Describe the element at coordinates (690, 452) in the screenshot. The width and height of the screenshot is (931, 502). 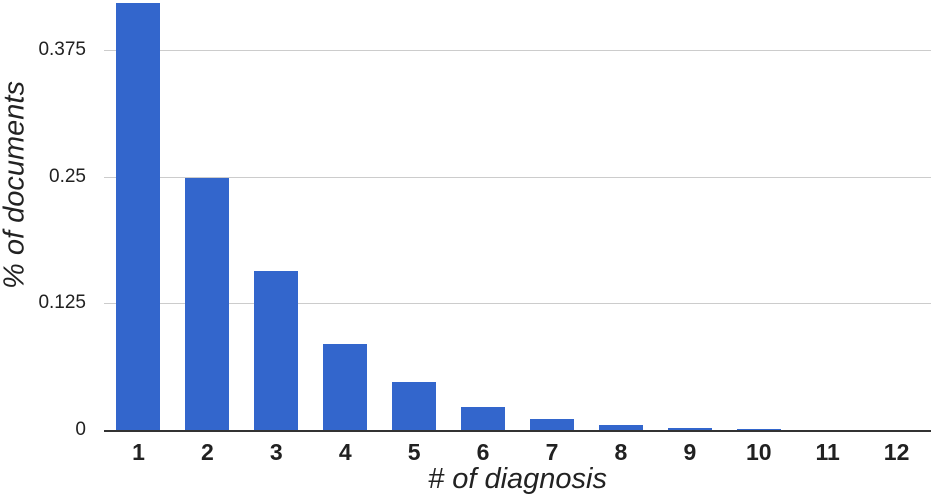
I see `x-tick-label: 9` at that location.